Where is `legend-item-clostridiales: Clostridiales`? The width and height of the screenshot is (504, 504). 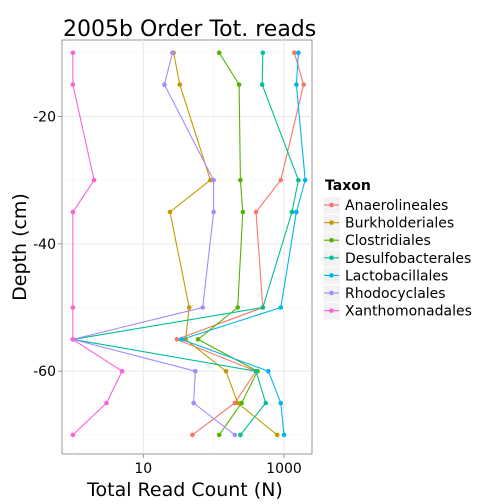 legend-item-clostridiales: Clostridiales is located at coordinates (376, 240).